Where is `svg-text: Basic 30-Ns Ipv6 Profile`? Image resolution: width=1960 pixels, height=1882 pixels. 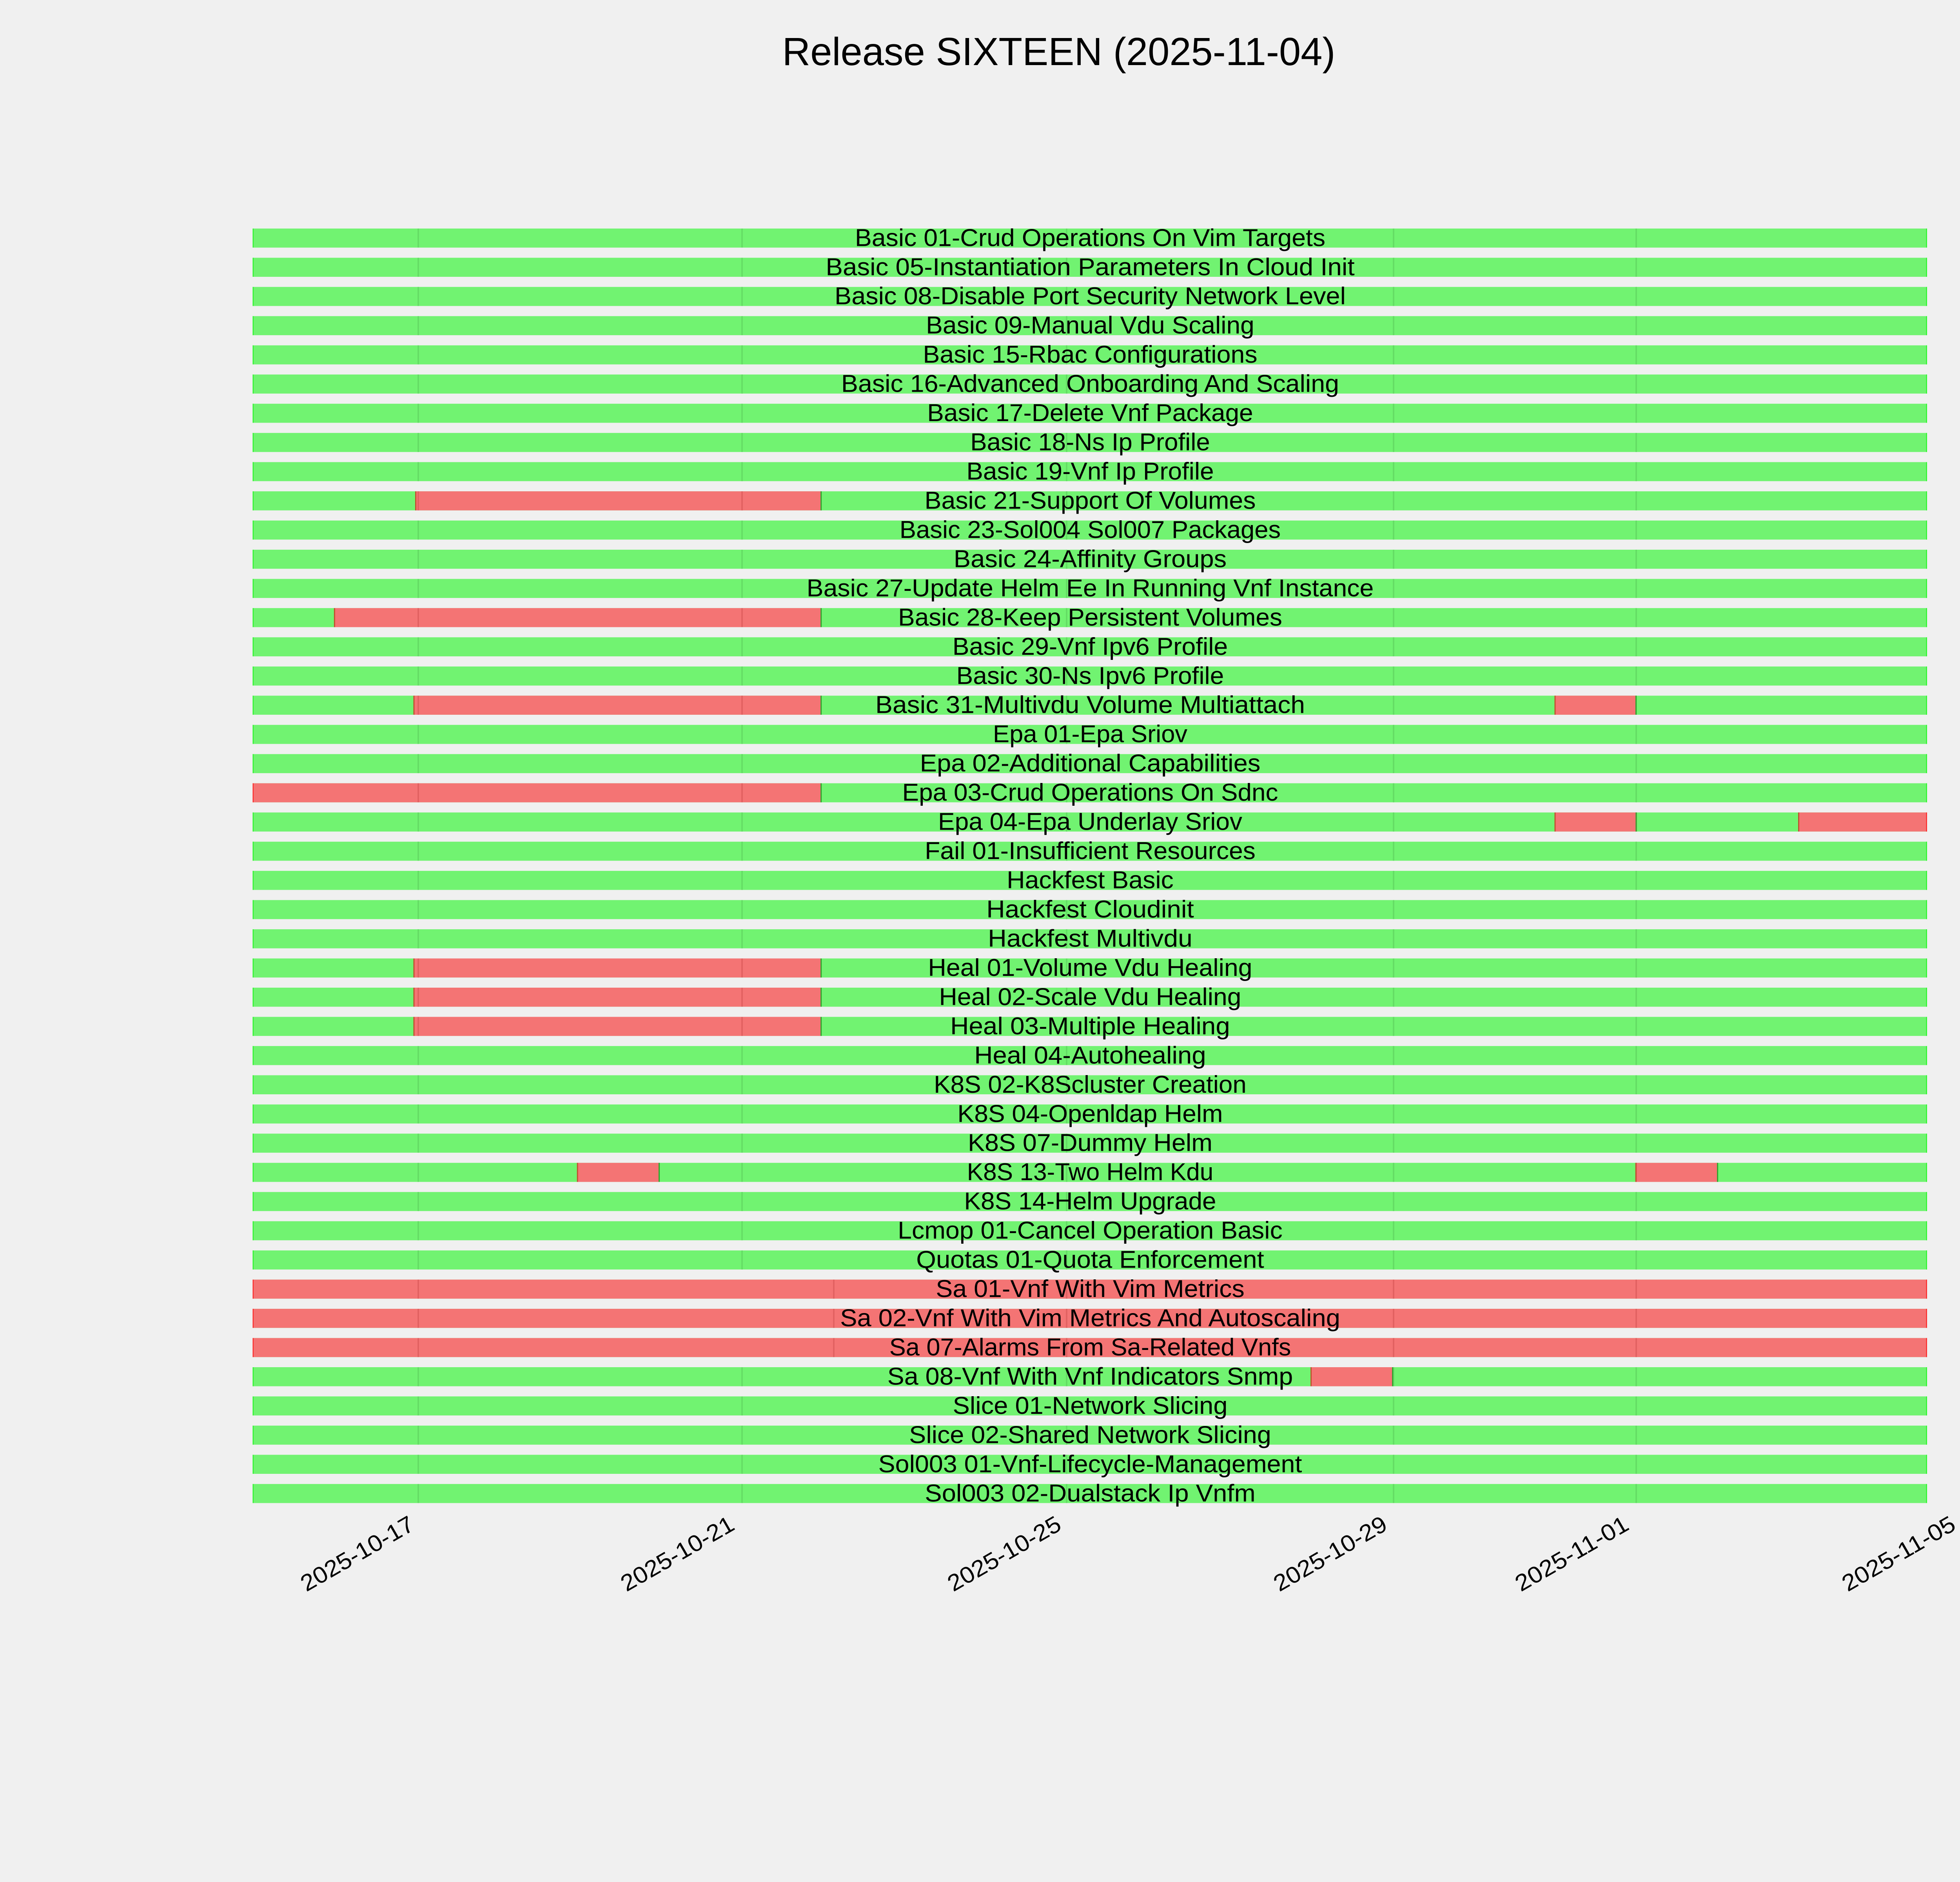 svg-text: Basic 30-Ns Ipv6 Profile is located at coordinates (1090, 675).